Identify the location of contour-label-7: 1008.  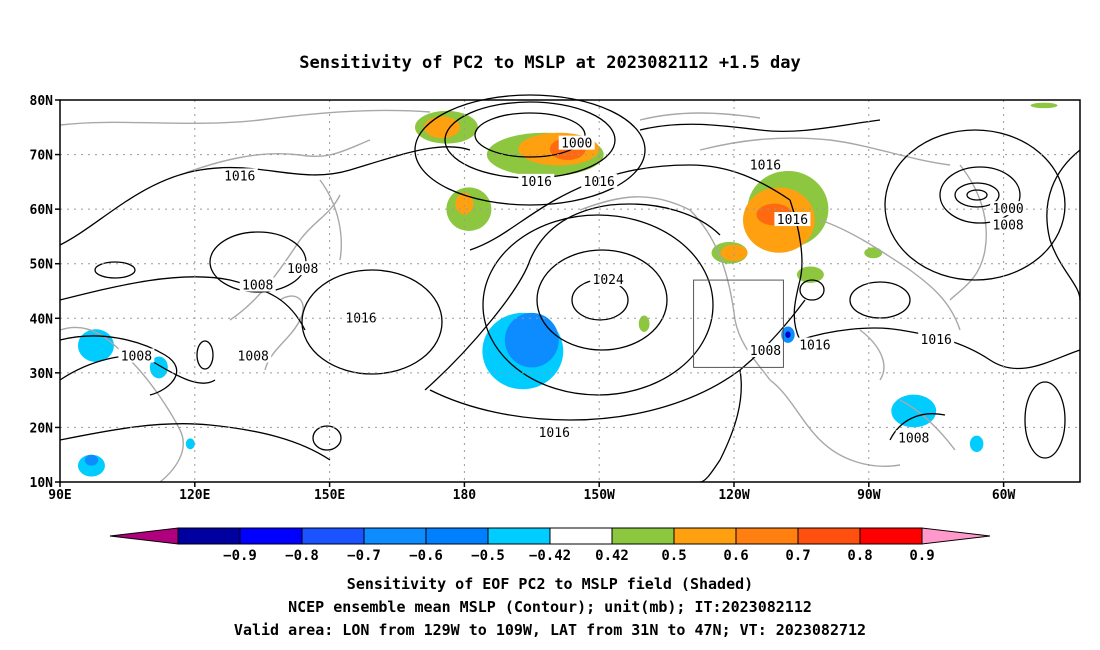
(1007, 226).